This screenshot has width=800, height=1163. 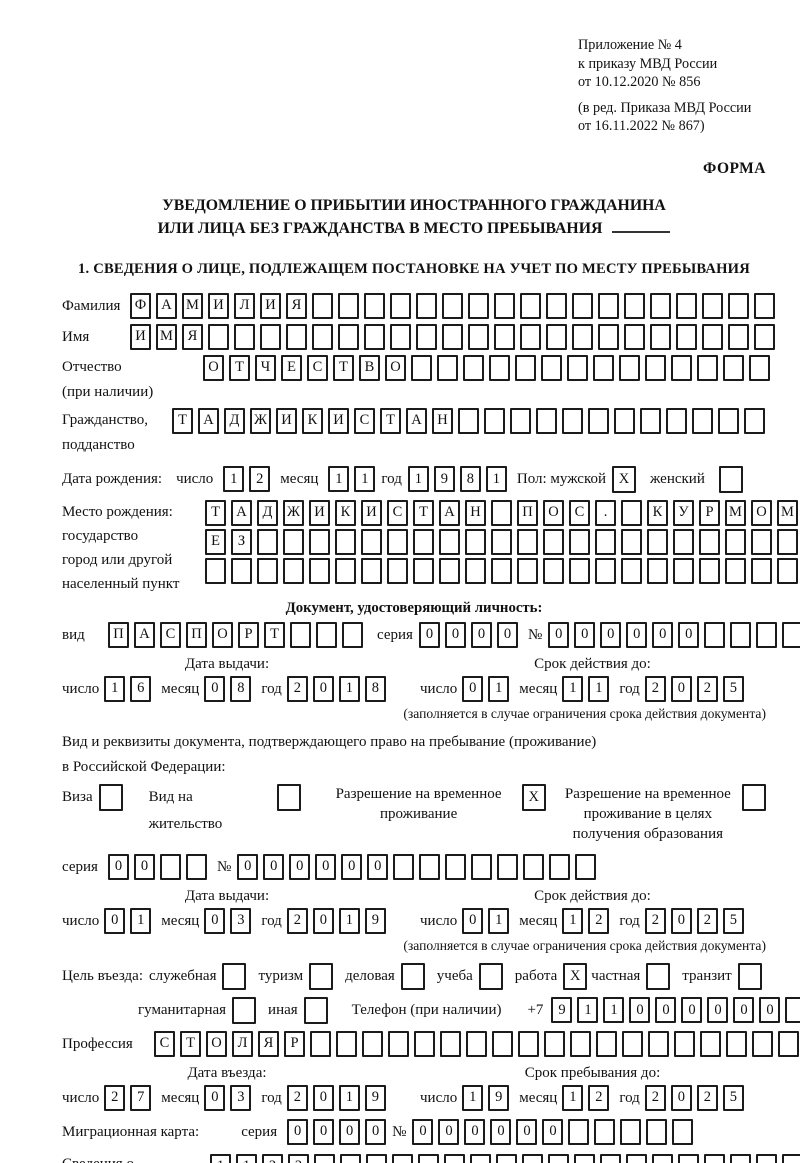 I want to click on checkbox-cell: X, so click(x=624, y=479).